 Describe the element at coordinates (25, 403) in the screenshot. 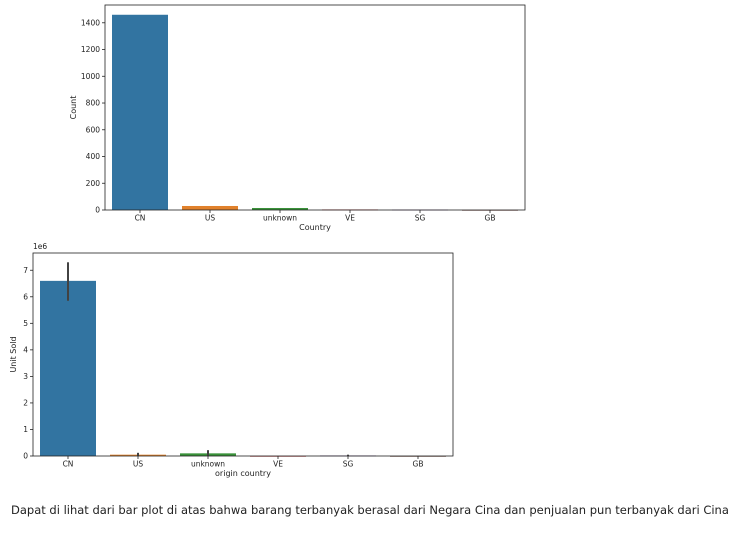

I see `chart2-ytick-label: 2` at that location.